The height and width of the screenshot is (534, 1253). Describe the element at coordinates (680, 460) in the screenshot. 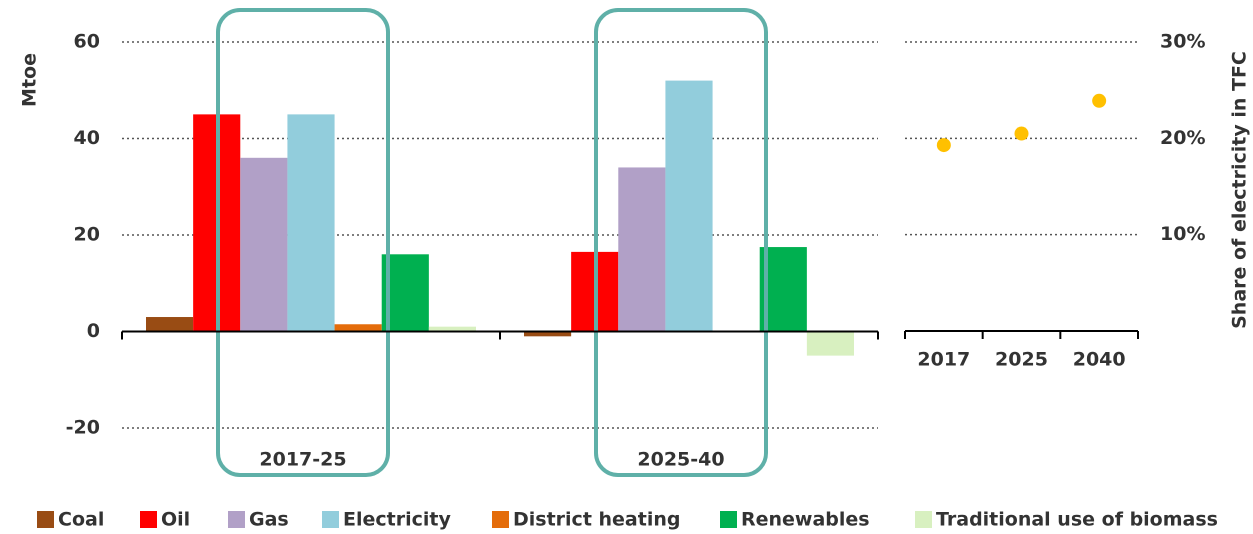

I see `x-tick-label: 2025-40` at that location.